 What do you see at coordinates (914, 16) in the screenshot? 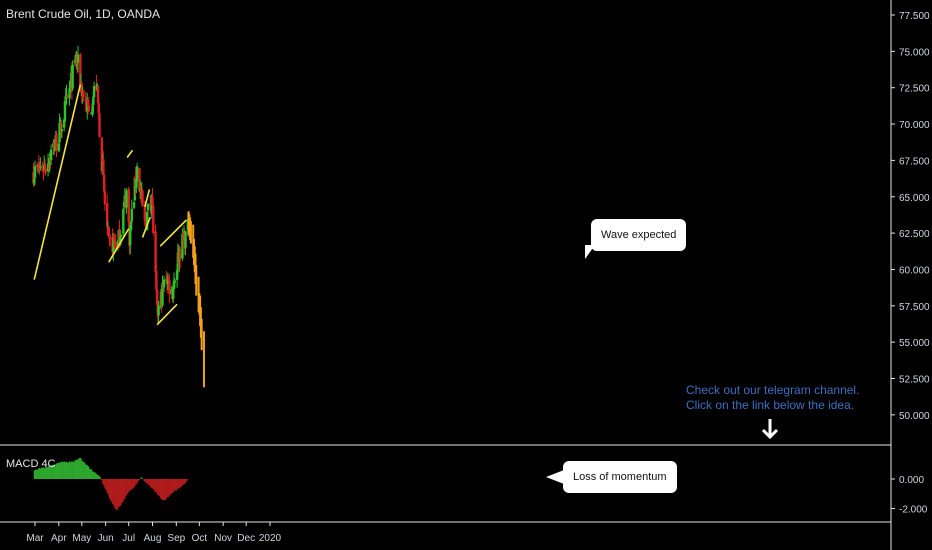
I see `price-tick-label: 77.500` at bounding box center [914, 16].